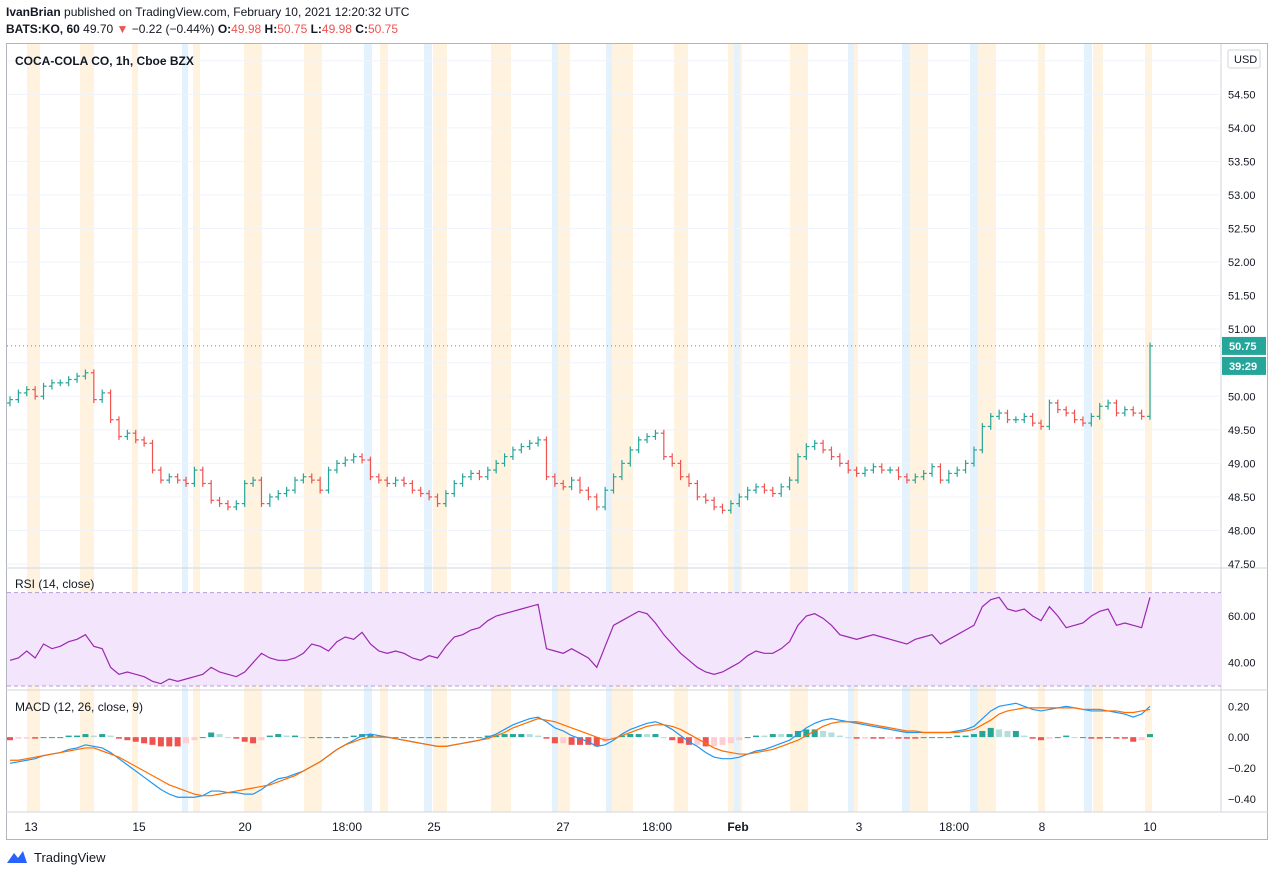  I want to click on tradingview-logo-icon, so click(17, 857).